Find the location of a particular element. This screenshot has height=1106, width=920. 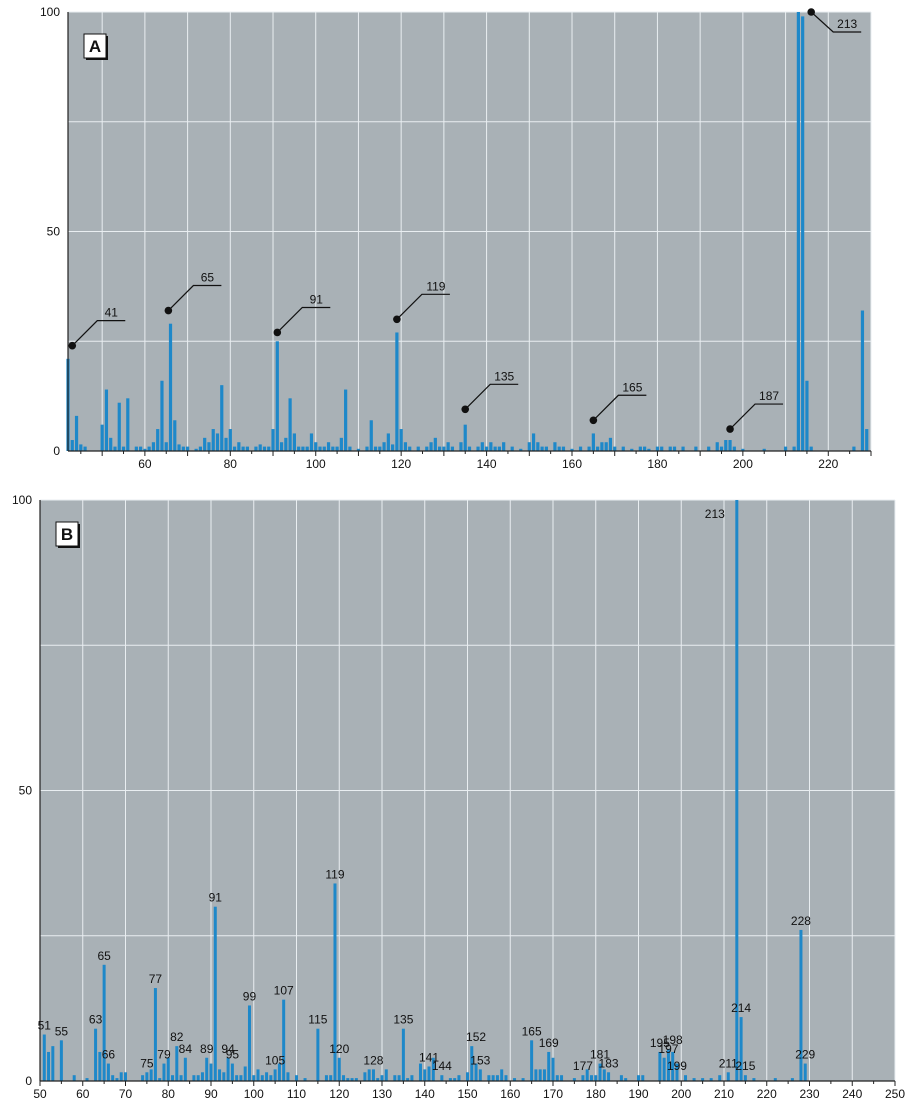

data-label: 228 is located at coordinates (801, 921).